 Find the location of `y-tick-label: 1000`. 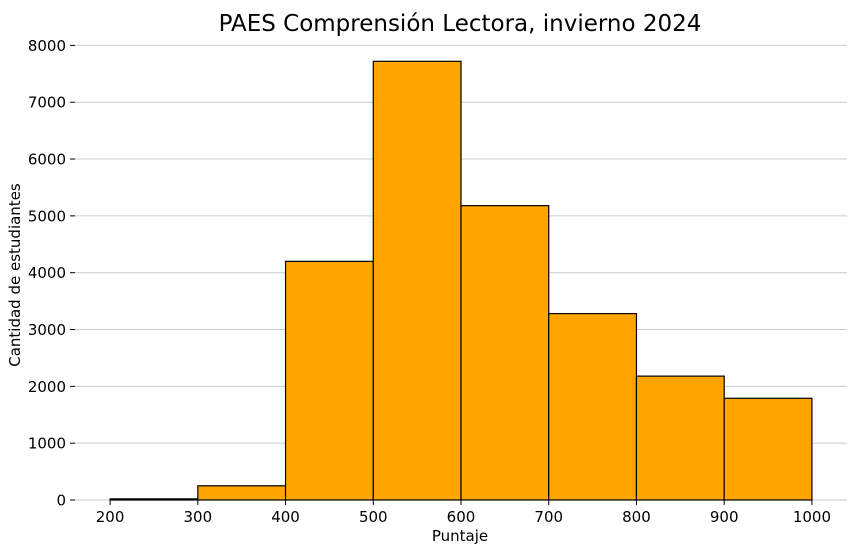

y-tick-label: 1000 is located at coordinates (47, 444).